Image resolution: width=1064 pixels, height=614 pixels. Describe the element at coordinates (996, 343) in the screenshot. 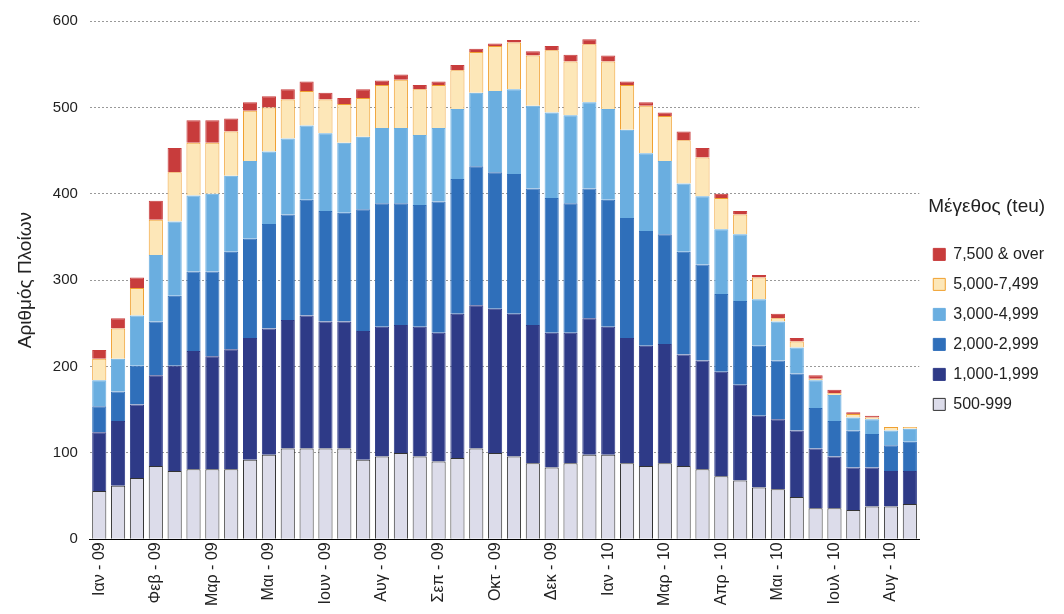

I see `legend-label: 2,000-2,999` at that location.